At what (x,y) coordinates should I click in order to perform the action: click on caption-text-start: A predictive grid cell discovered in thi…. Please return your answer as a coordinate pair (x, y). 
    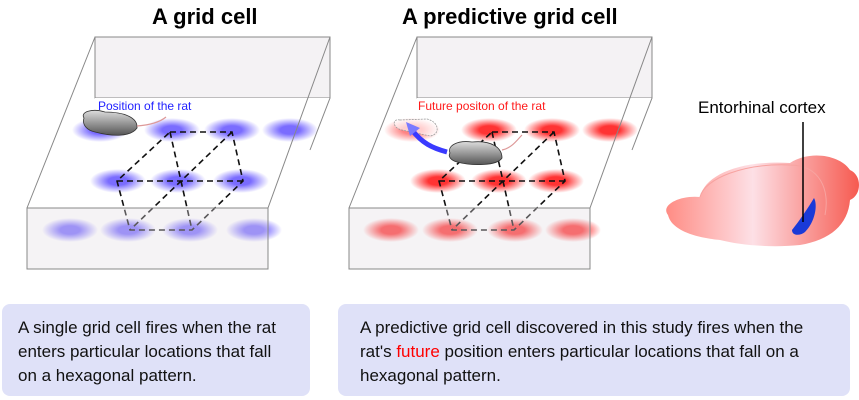
    Looking at the image, I should click on (582, 339).